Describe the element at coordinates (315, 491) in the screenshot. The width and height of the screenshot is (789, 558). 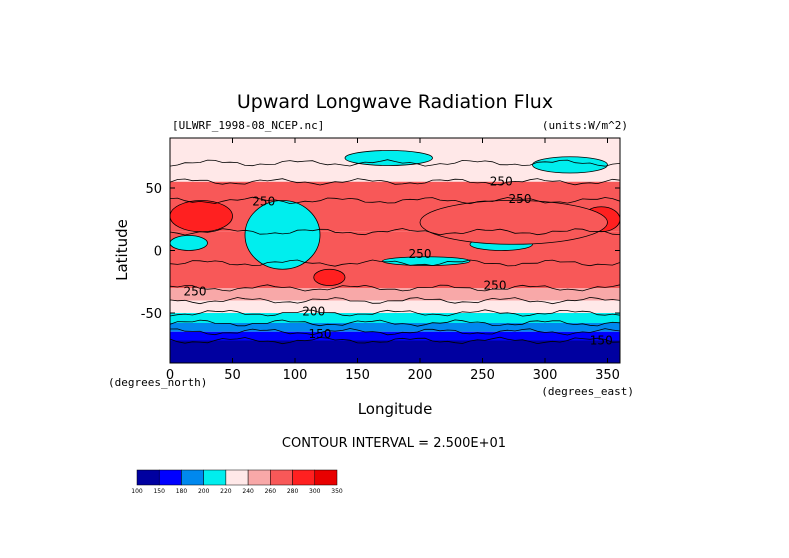
I see `colorbar-label: 300` at that location.